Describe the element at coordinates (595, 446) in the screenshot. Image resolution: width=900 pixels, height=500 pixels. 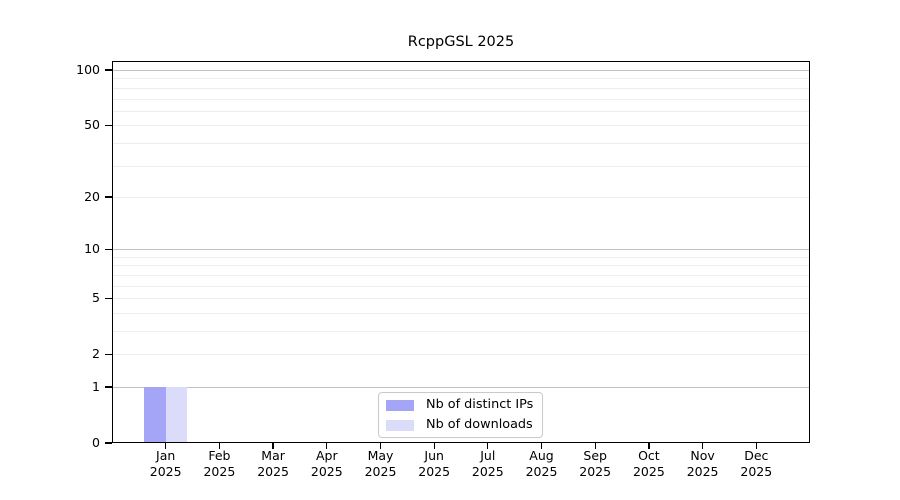
I see `x-tick-sep` at that location.